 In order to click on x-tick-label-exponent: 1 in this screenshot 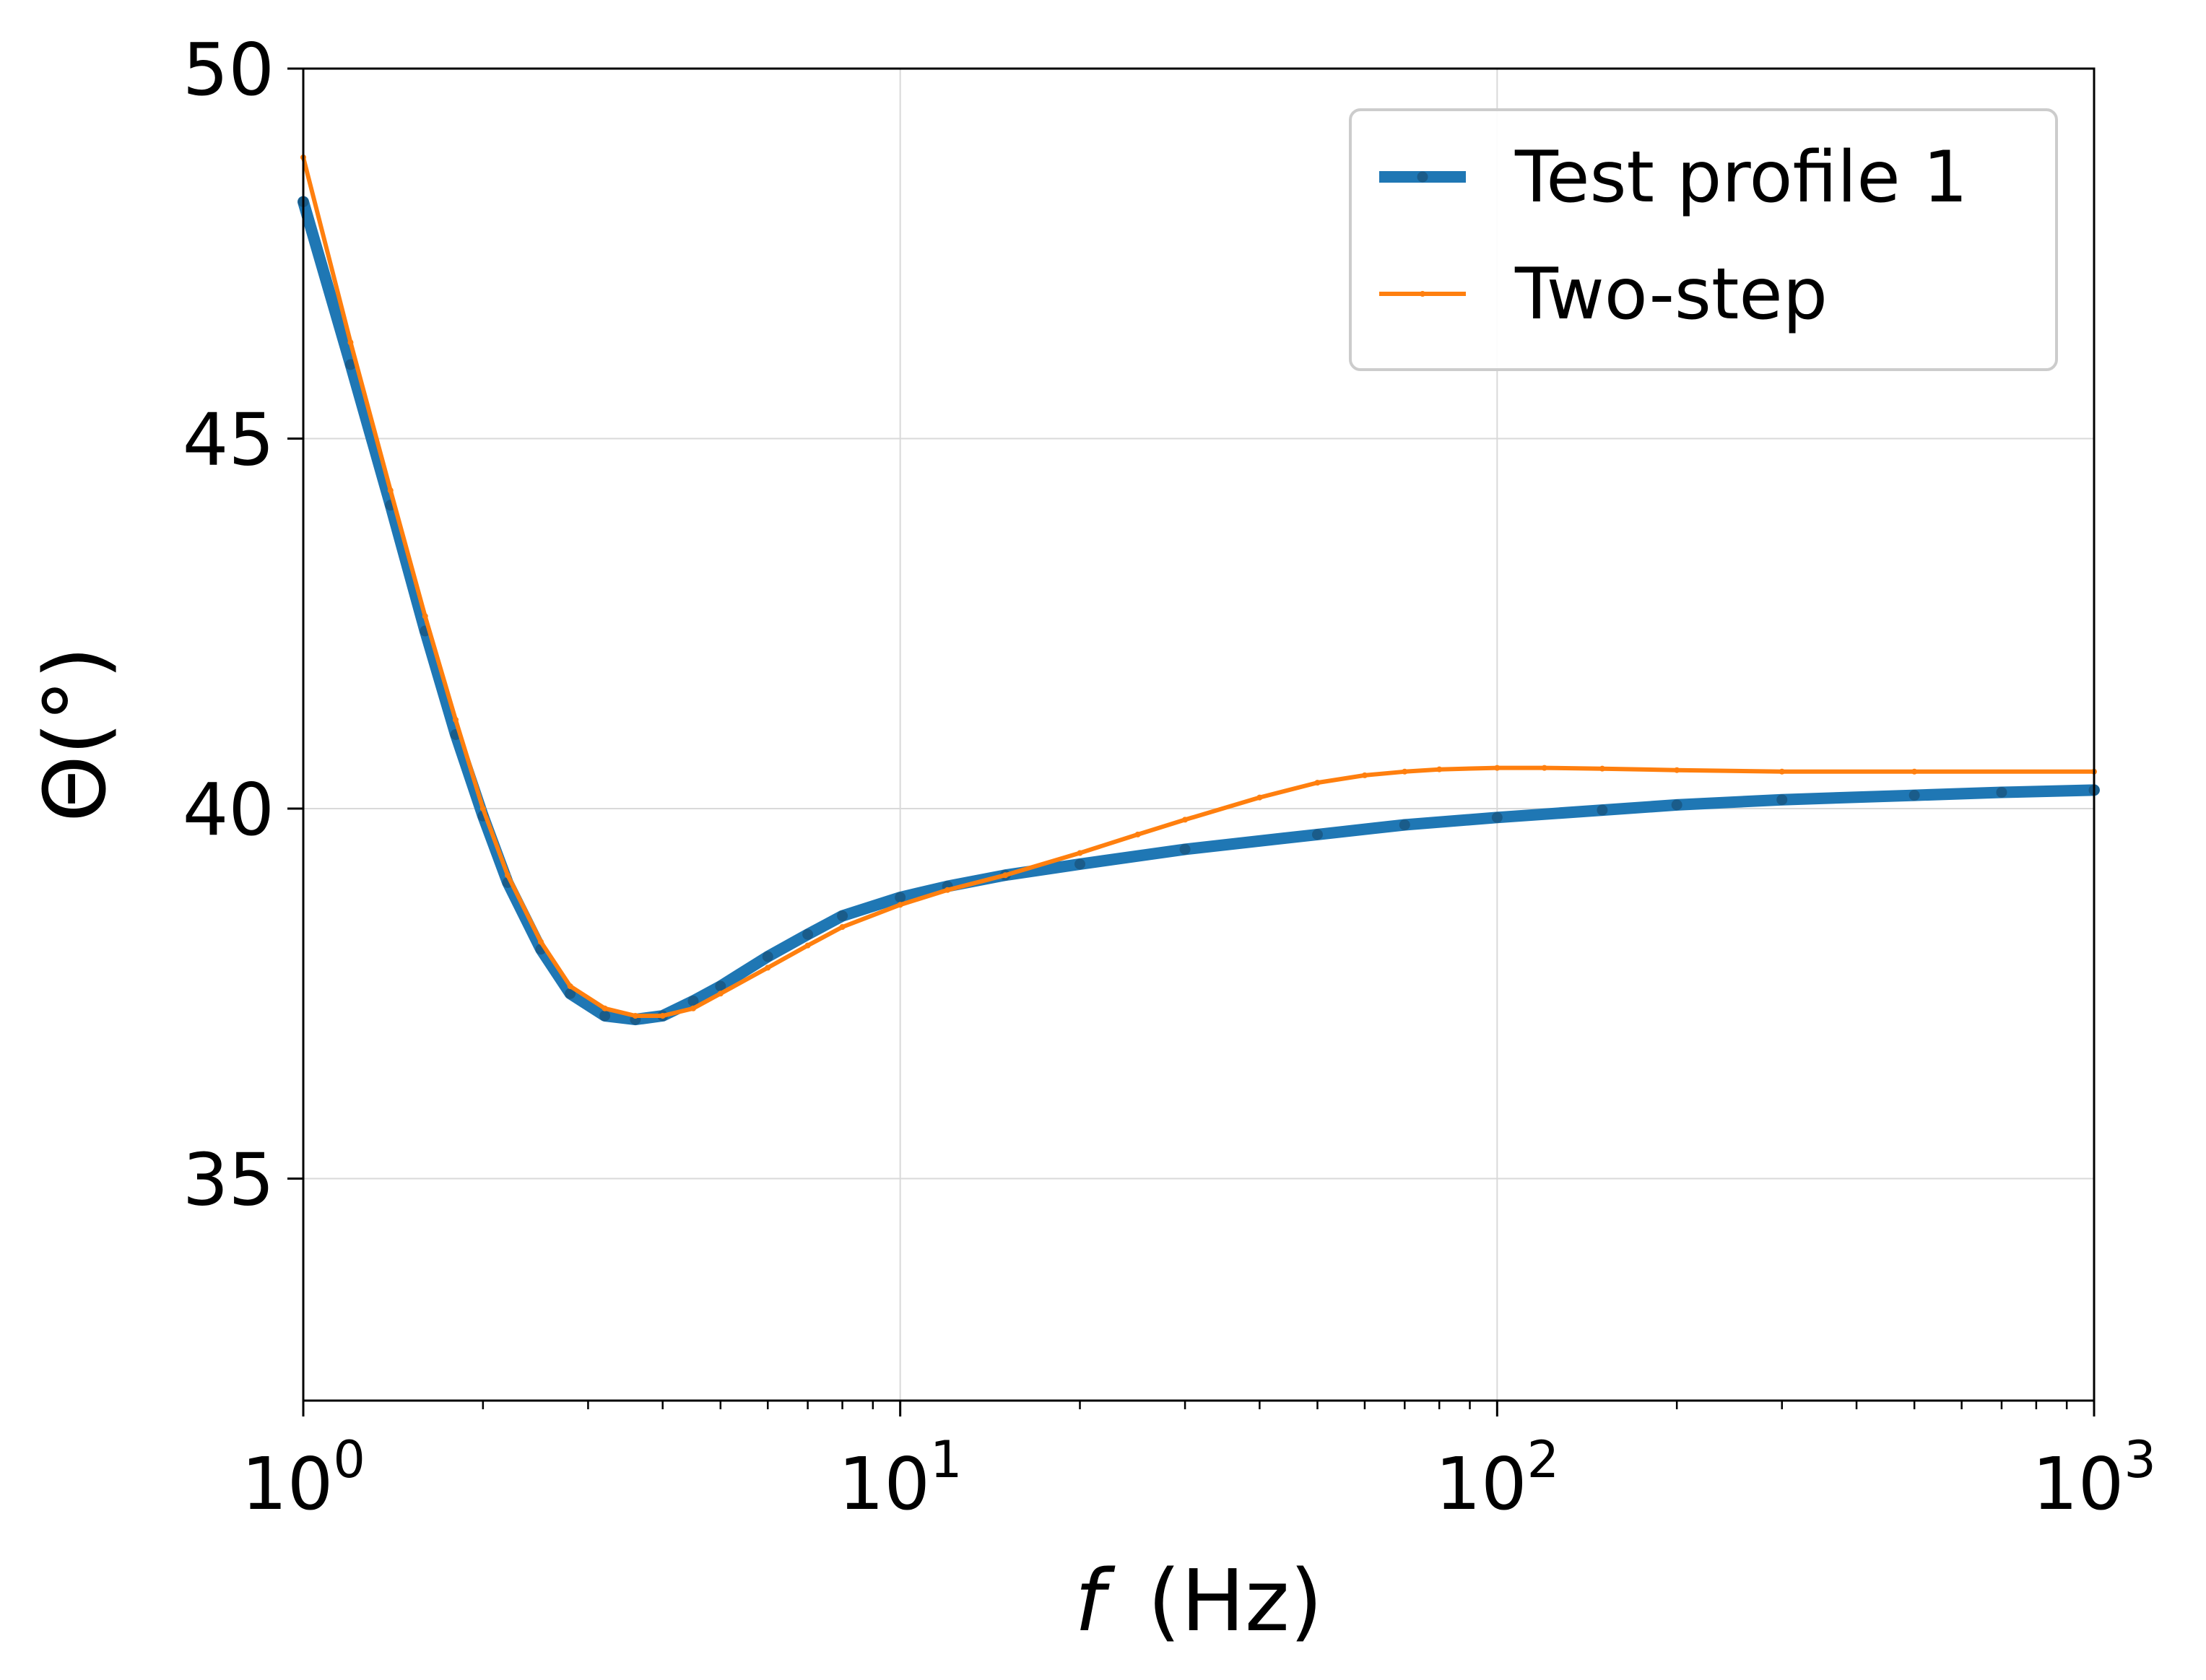, I will do `click(946, 1459)`.